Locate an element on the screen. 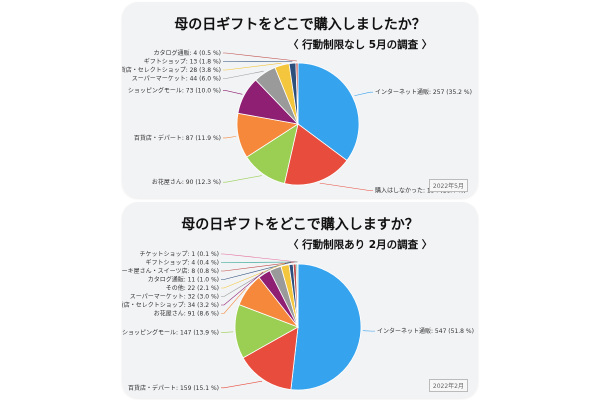  slice-label: ギフトショップ: 13 (1.8 %) is located at coordinates (182, 62).